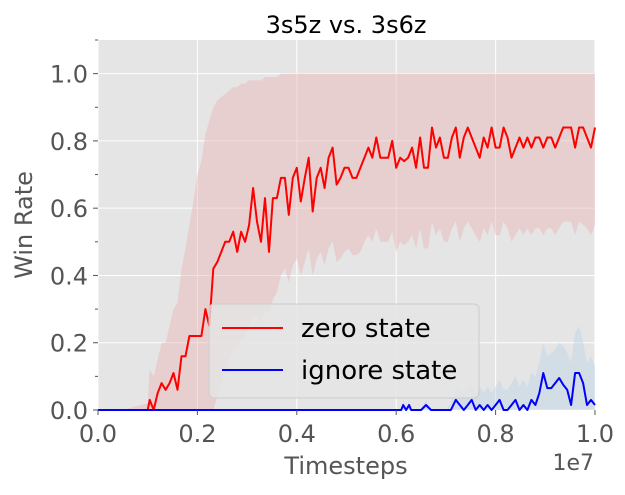 The width and height of the screenshot is (625, 495). What do you see at coordinates (297, 434) in the screenshot?
I see `x-tick-label: 0.4` at bounding box center [297, 434].